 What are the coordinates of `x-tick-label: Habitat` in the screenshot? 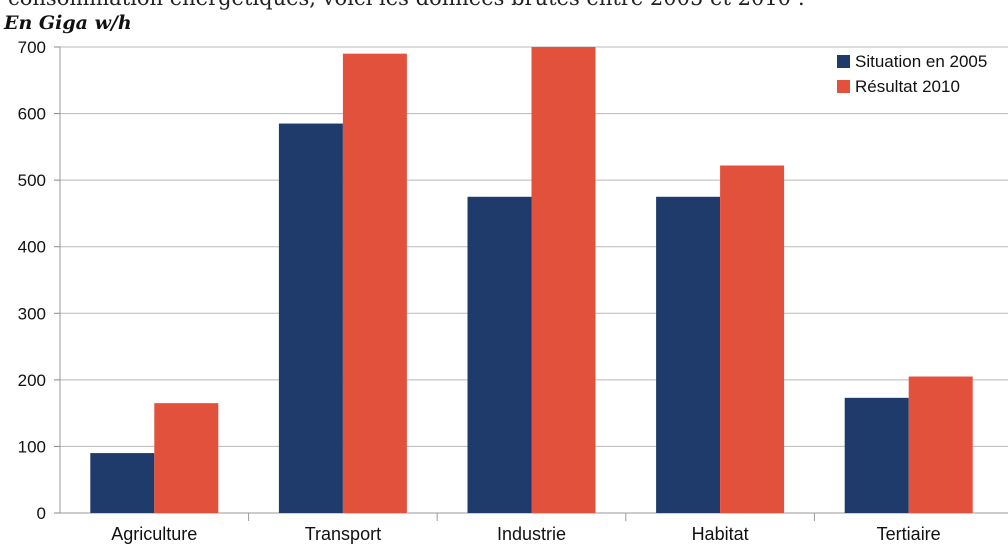 It's located at (720, 534).